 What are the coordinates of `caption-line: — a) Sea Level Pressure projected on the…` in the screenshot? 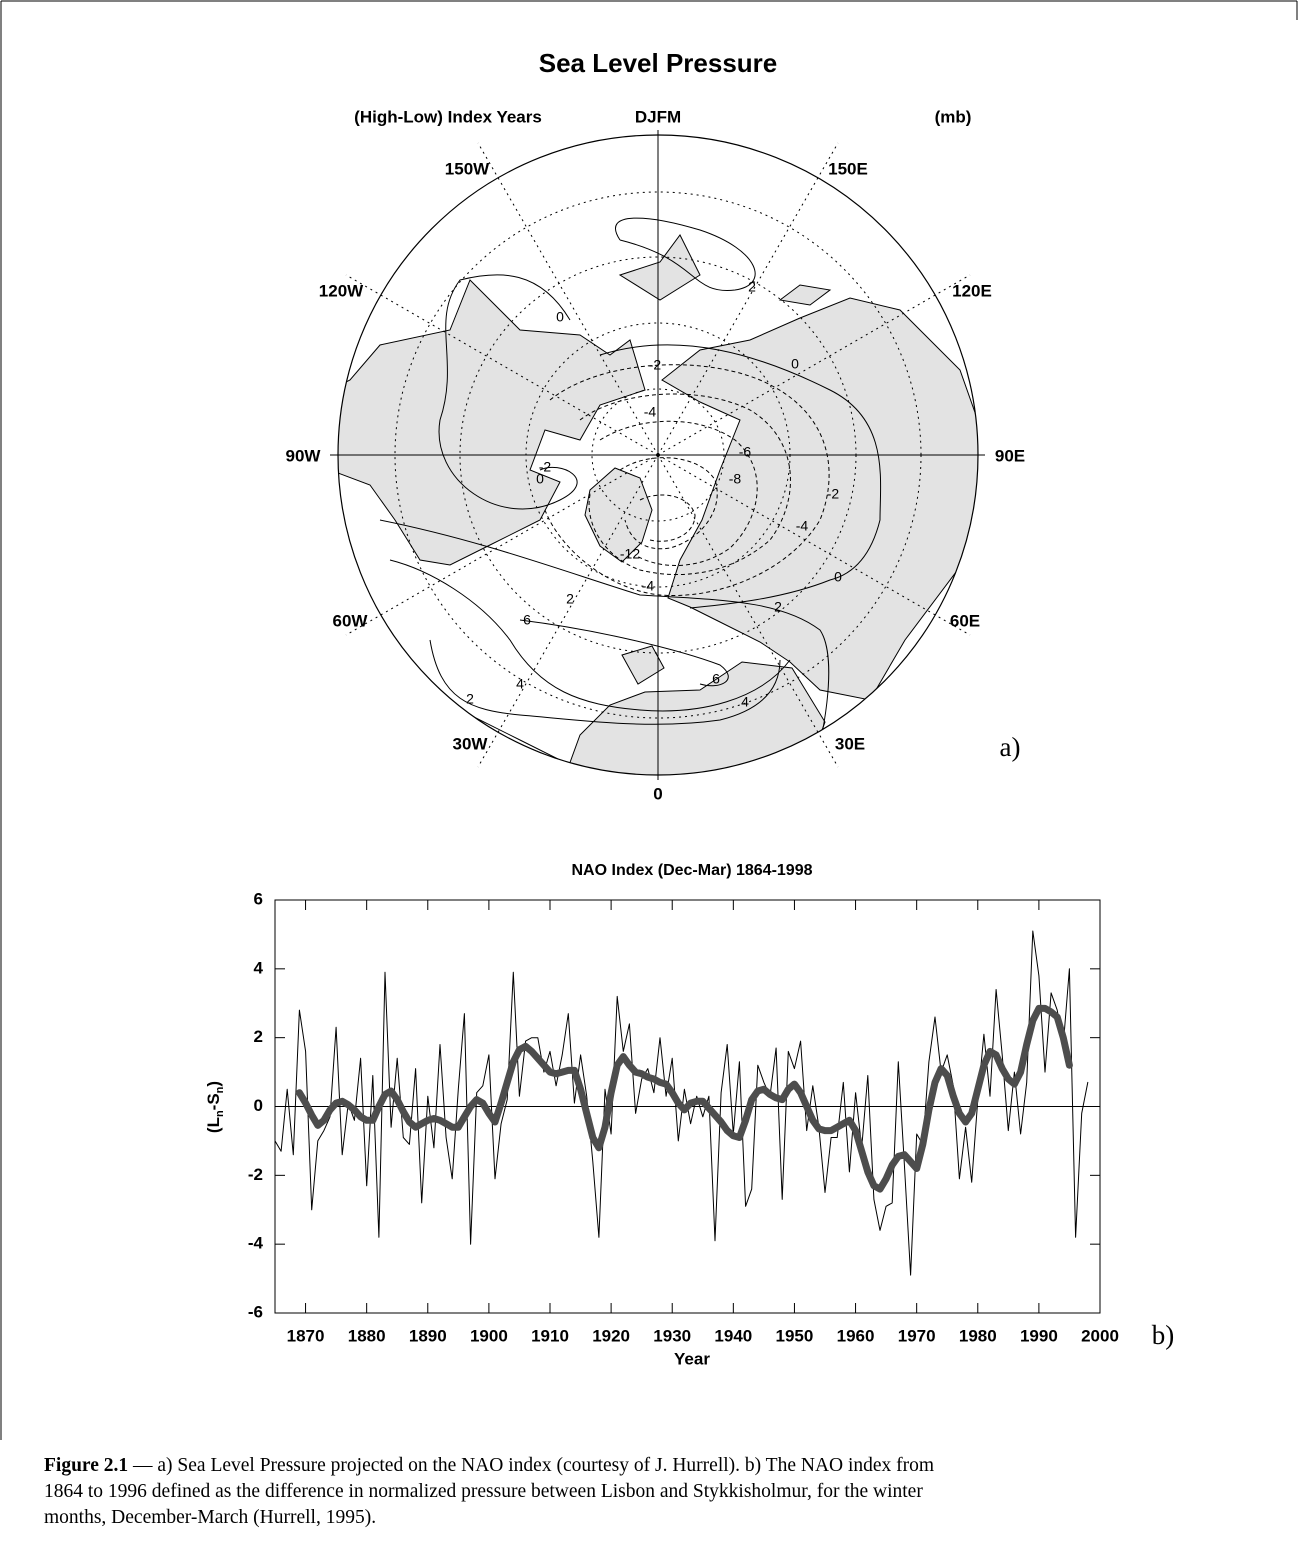 It's located at (531, 1465).